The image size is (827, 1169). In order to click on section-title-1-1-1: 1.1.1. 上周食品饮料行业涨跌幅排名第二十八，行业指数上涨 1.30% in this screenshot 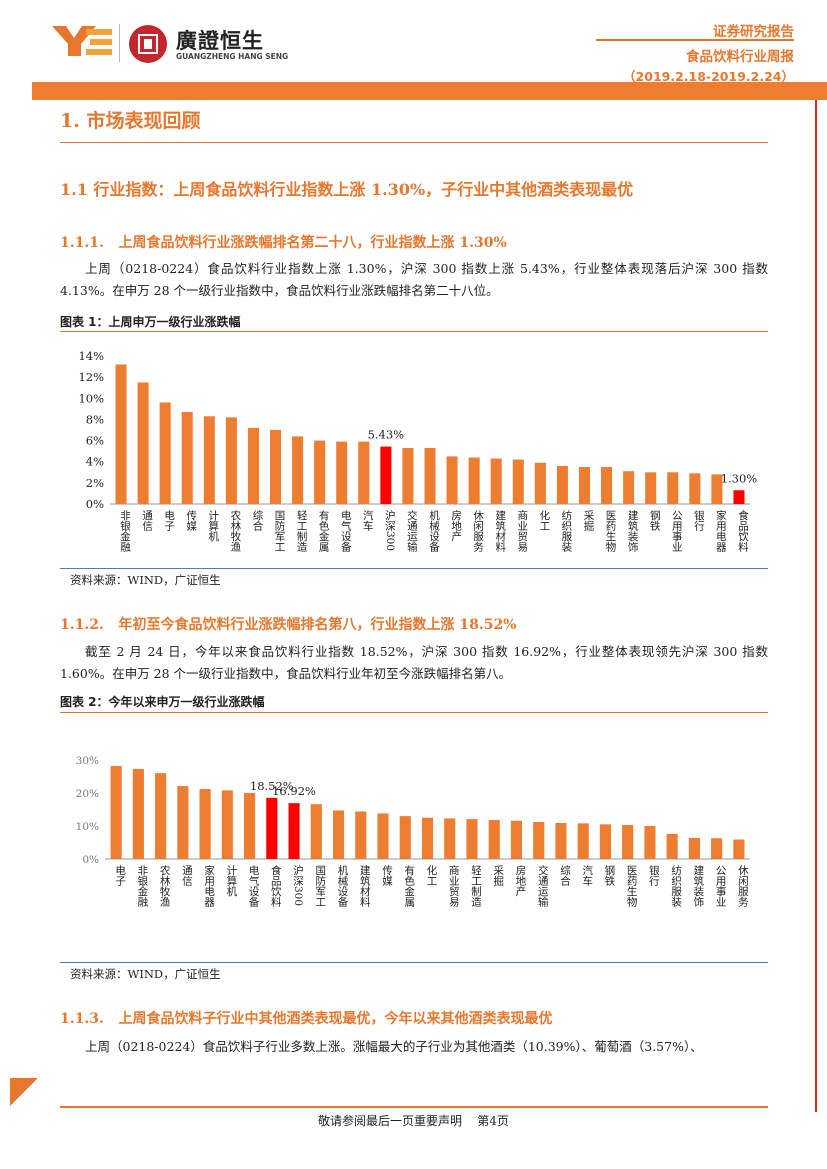, I will do `click(283, 243)`.